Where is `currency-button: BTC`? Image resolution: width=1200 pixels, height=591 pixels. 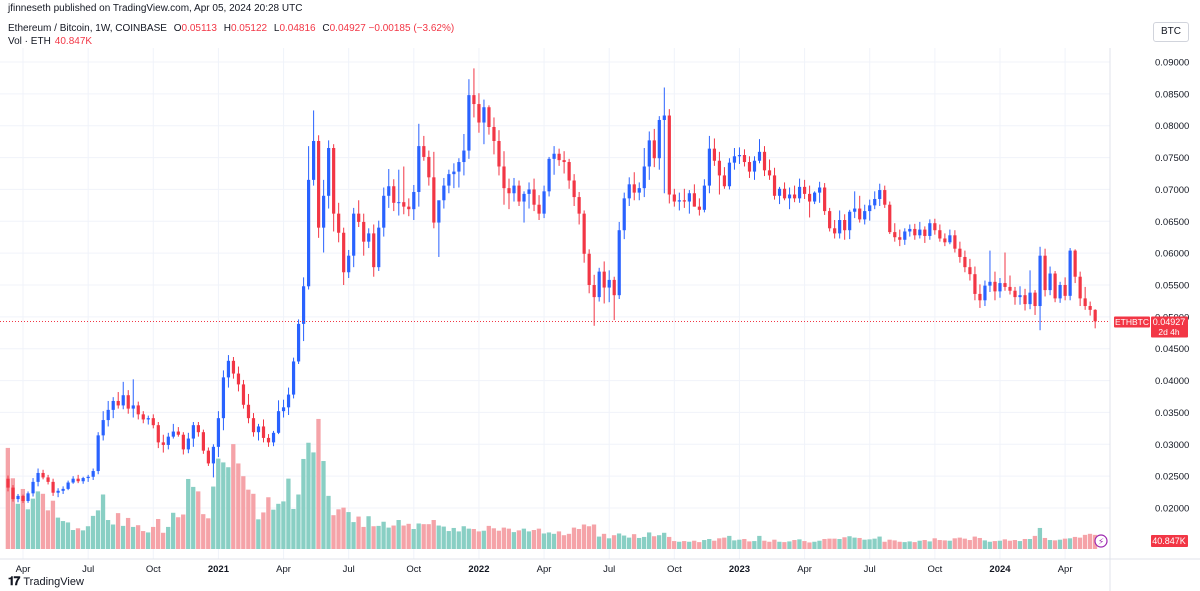
currency-button: BTC is located at coordinates (1171, 32).